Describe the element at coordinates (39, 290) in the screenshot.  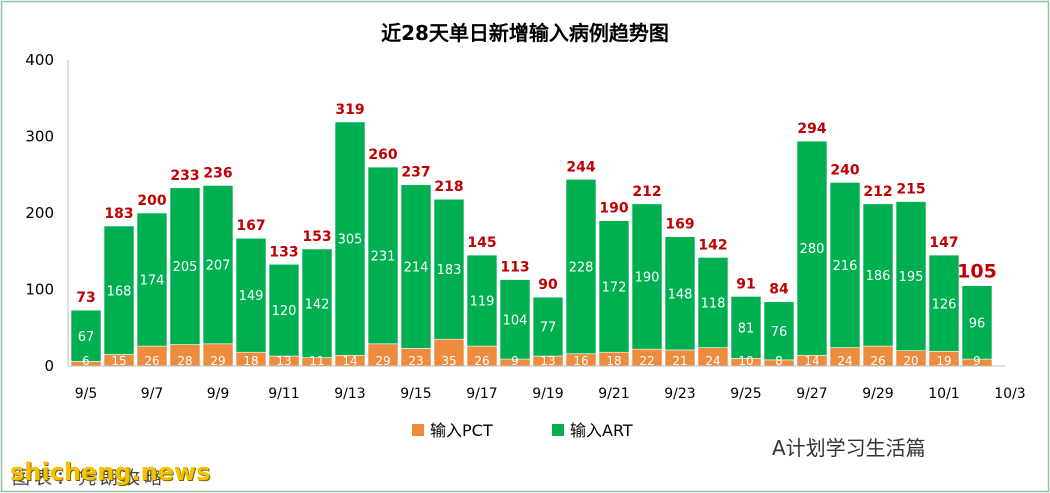
I see `y-tick-label: 100` at that location.